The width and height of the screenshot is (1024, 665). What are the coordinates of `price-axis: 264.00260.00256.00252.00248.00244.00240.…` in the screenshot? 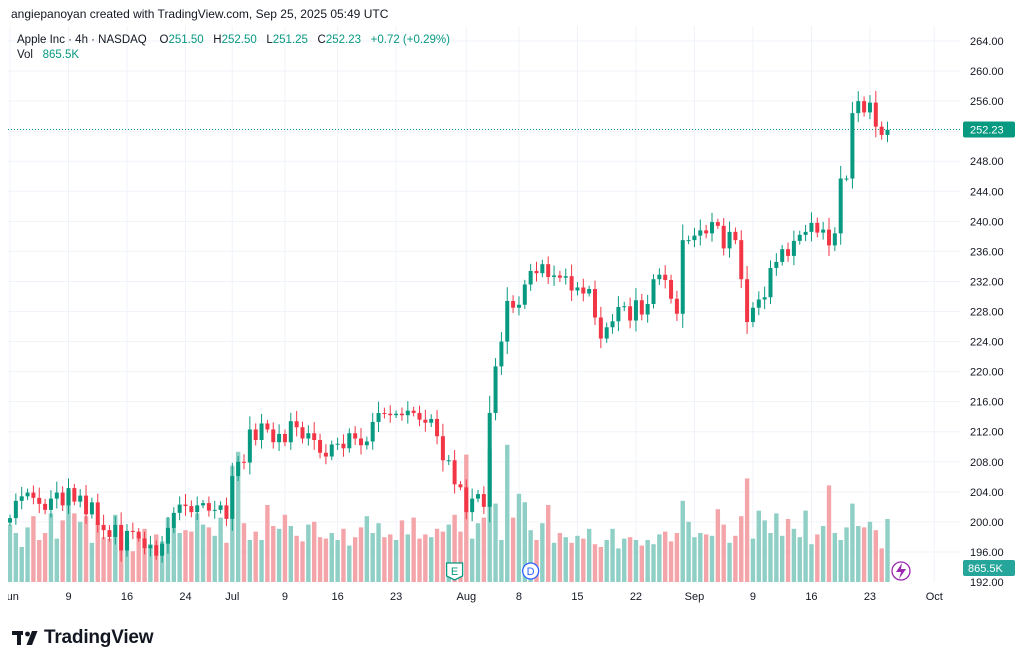 It's located at (987, 312).